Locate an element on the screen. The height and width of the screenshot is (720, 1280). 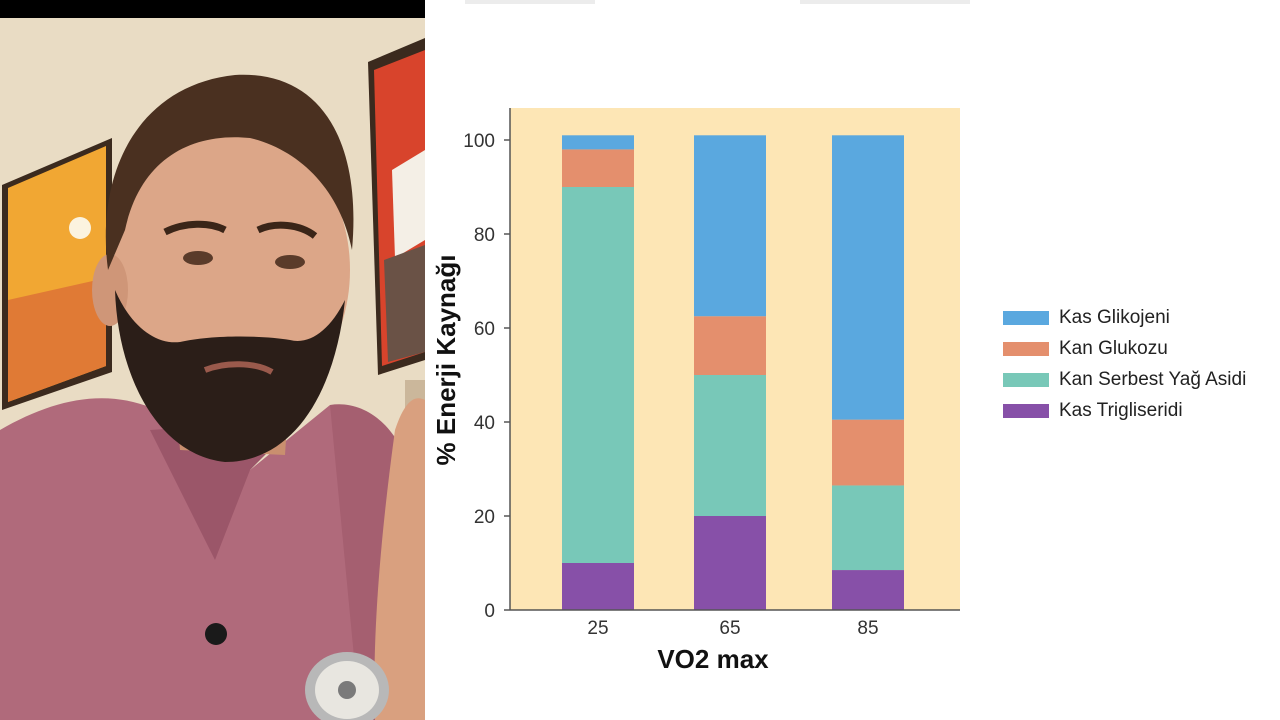
bar-segment-85-kan-glukozu is located at coordinates (868, 452).